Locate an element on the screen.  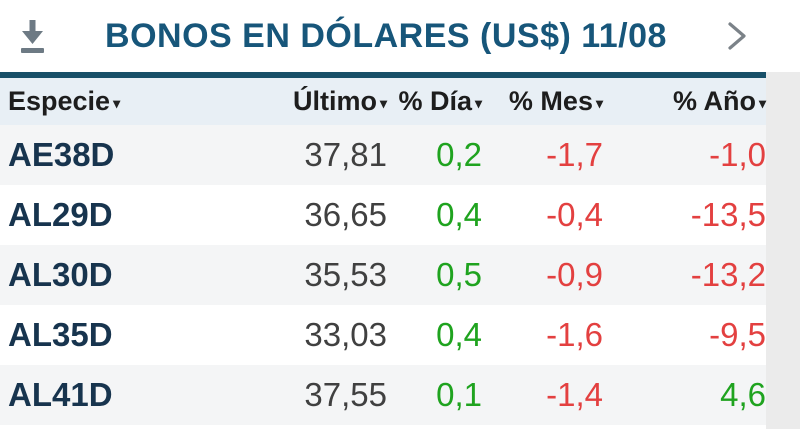
table-row: AL41D 37,55 0,1 -1,4 4,6 is located at coordinates (383, 395).